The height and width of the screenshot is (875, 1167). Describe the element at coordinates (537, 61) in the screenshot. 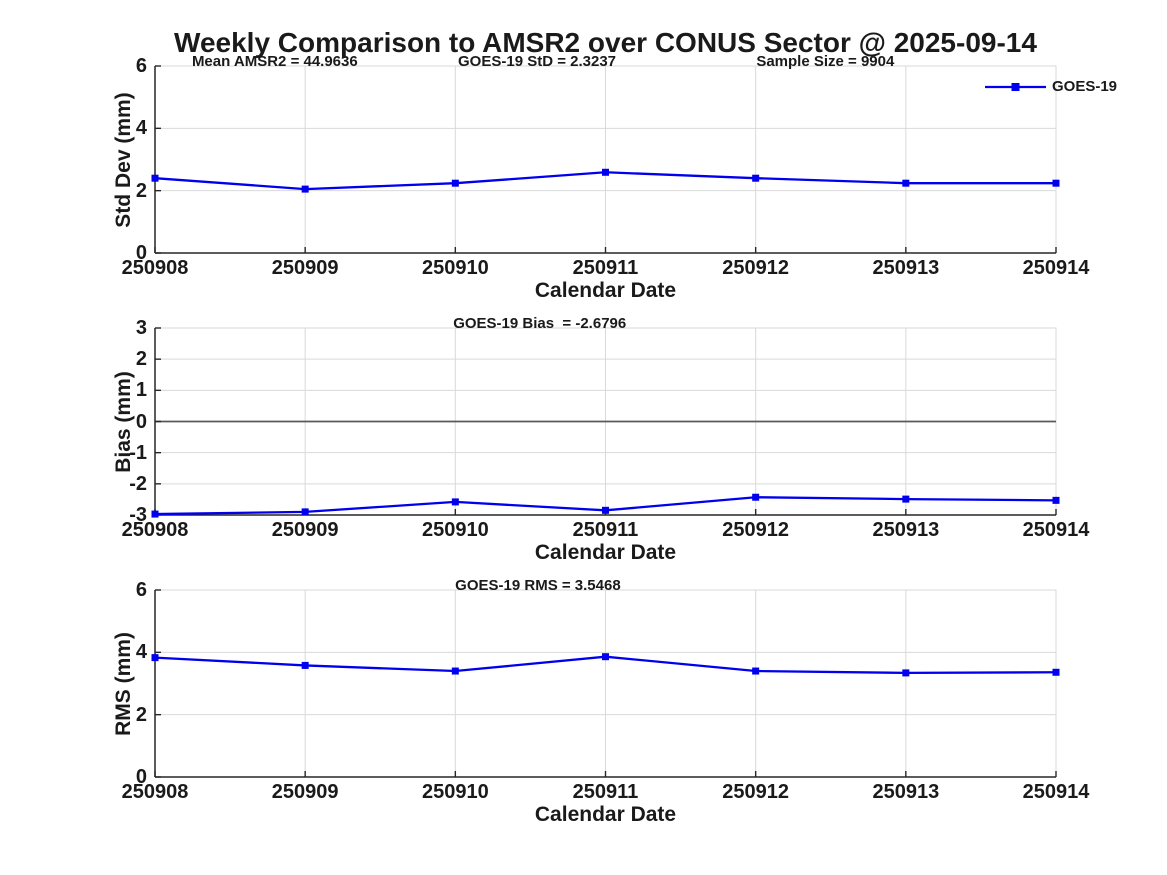

I see `annotation-std-dev: GOES-19 StD = 2.3237` at that location.